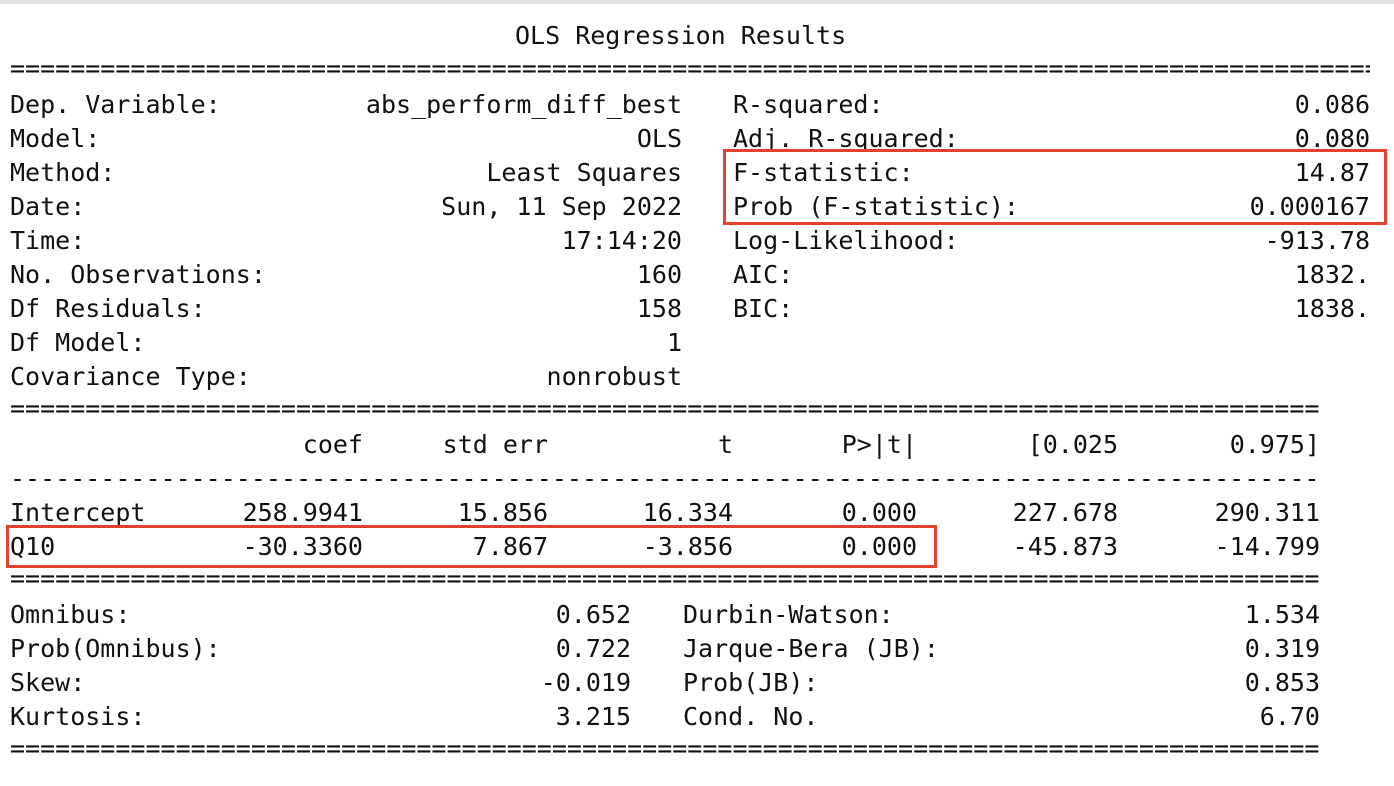 The width and height of the screenshot is (1394, 786). What do you see at coordinates (78, 342) in the screenshot?
I see `header-label: Df Model:` at bounding box center [78, 342].